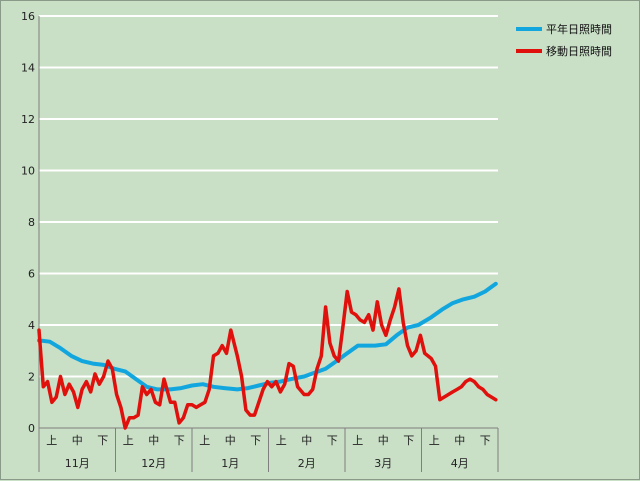  Describe the element at coordinates (31, 428) in the screenshot. I see `y-tick-label: 0` at that location.